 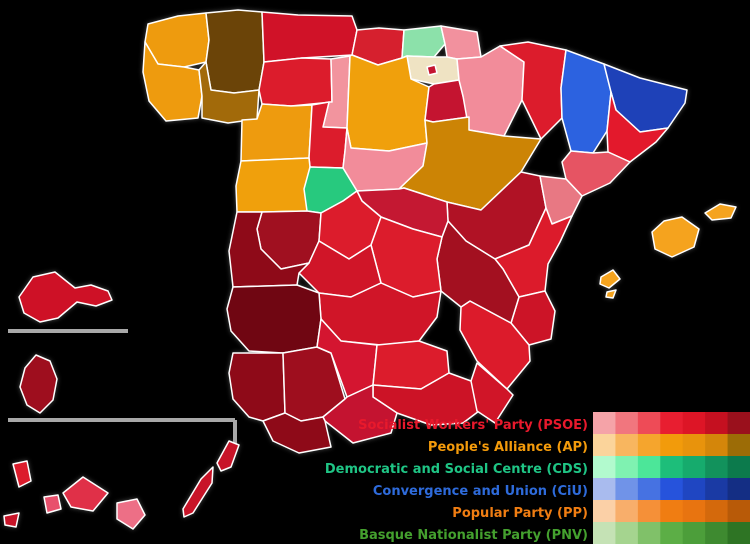 What do you see at coordinates (675, 237) in the screenshot?
I see `province-majorca` at bounding box center [675, 237].